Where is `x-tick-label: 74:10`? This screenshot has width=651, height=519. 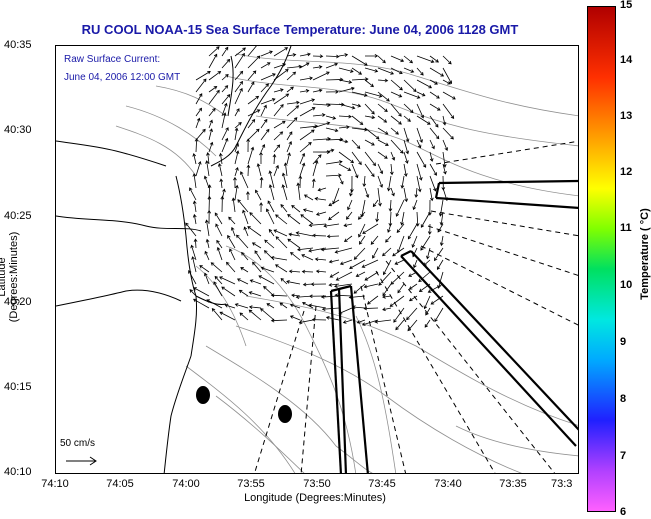
x-tick-label: 74:10 is located at coordinates (55, 484).